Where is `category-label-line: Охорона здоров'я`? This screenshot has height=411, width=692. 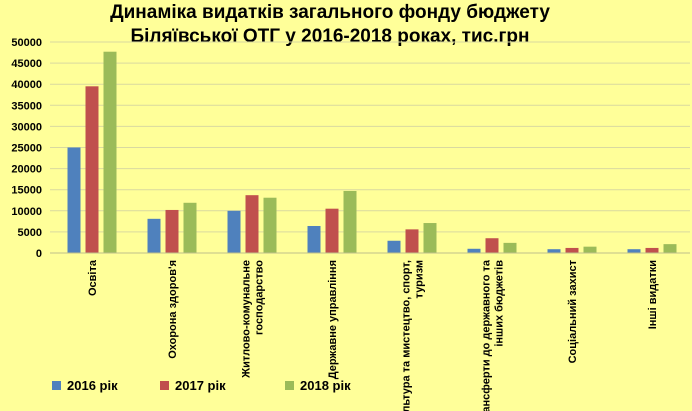
category-label-line: Охорона здоров'я is located at coordinates (173, 309).